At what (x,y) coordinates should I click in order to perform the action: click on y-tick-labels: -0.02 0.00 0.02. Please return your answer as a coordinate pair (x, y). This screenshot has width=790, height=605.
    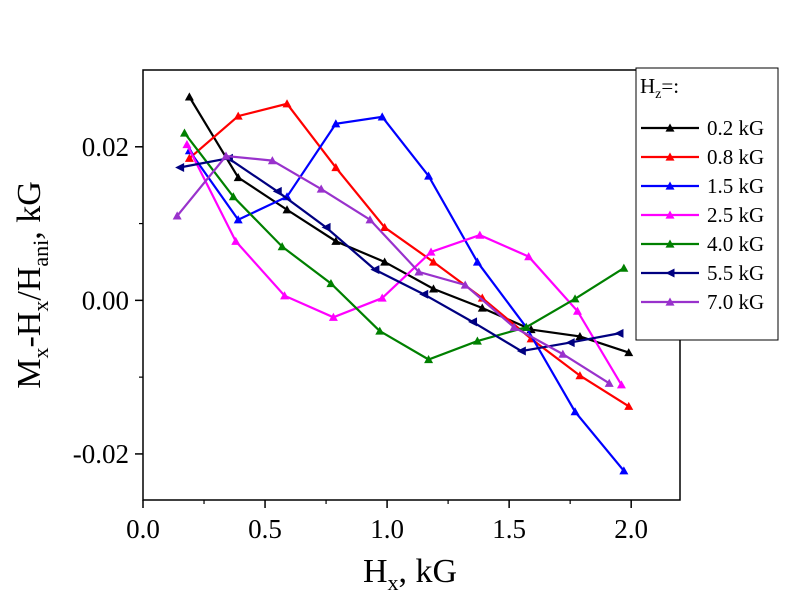
    Looking at the image, I should click on (101, 300).